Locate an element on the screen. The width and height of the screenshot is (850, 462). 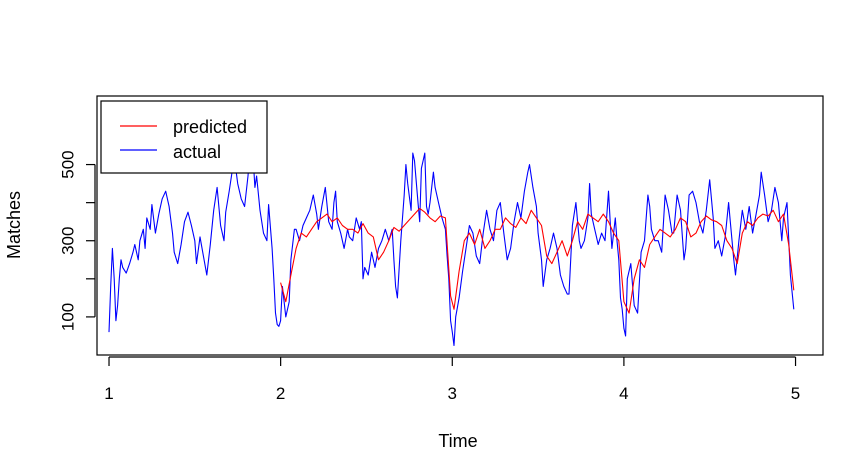
x-tick-label: 5 is located at coordinates (795, 393).